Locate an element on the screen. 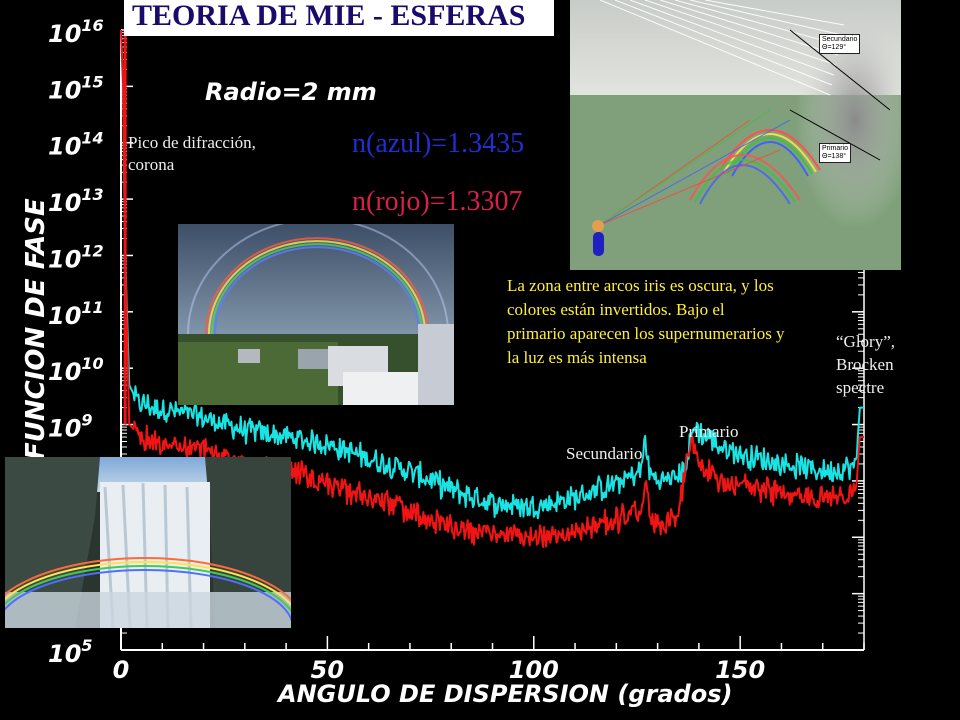 Image resolution: width=960 pixels, height=720 pixels. waterfall-image is located at coordinates (148, 542).